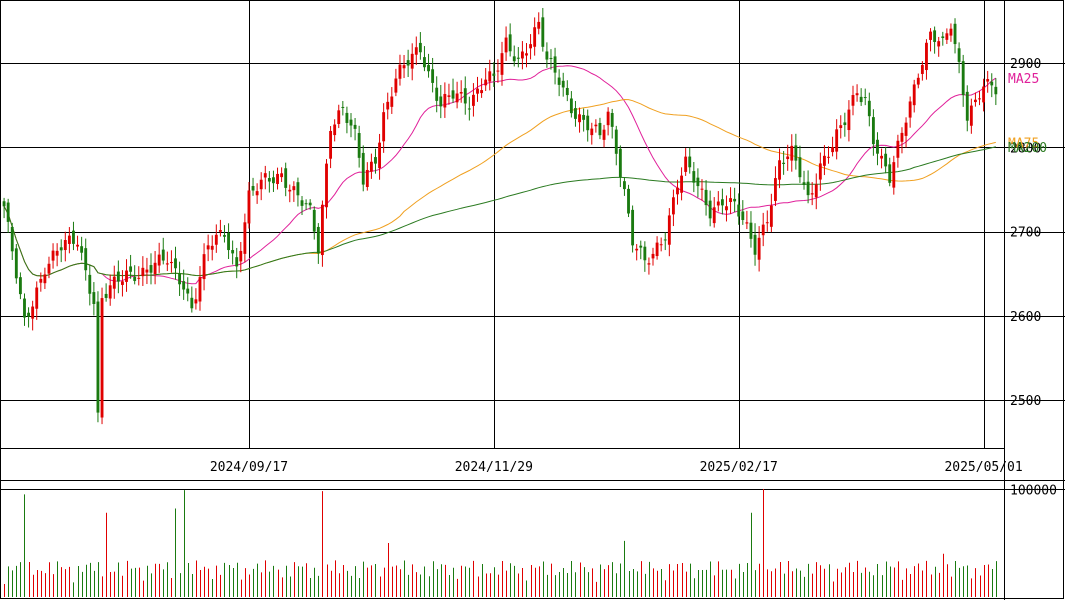 The width and height of the screenshot is (1065, 604). I want to click on price-tick-label: 2500, so click(1025, 401).